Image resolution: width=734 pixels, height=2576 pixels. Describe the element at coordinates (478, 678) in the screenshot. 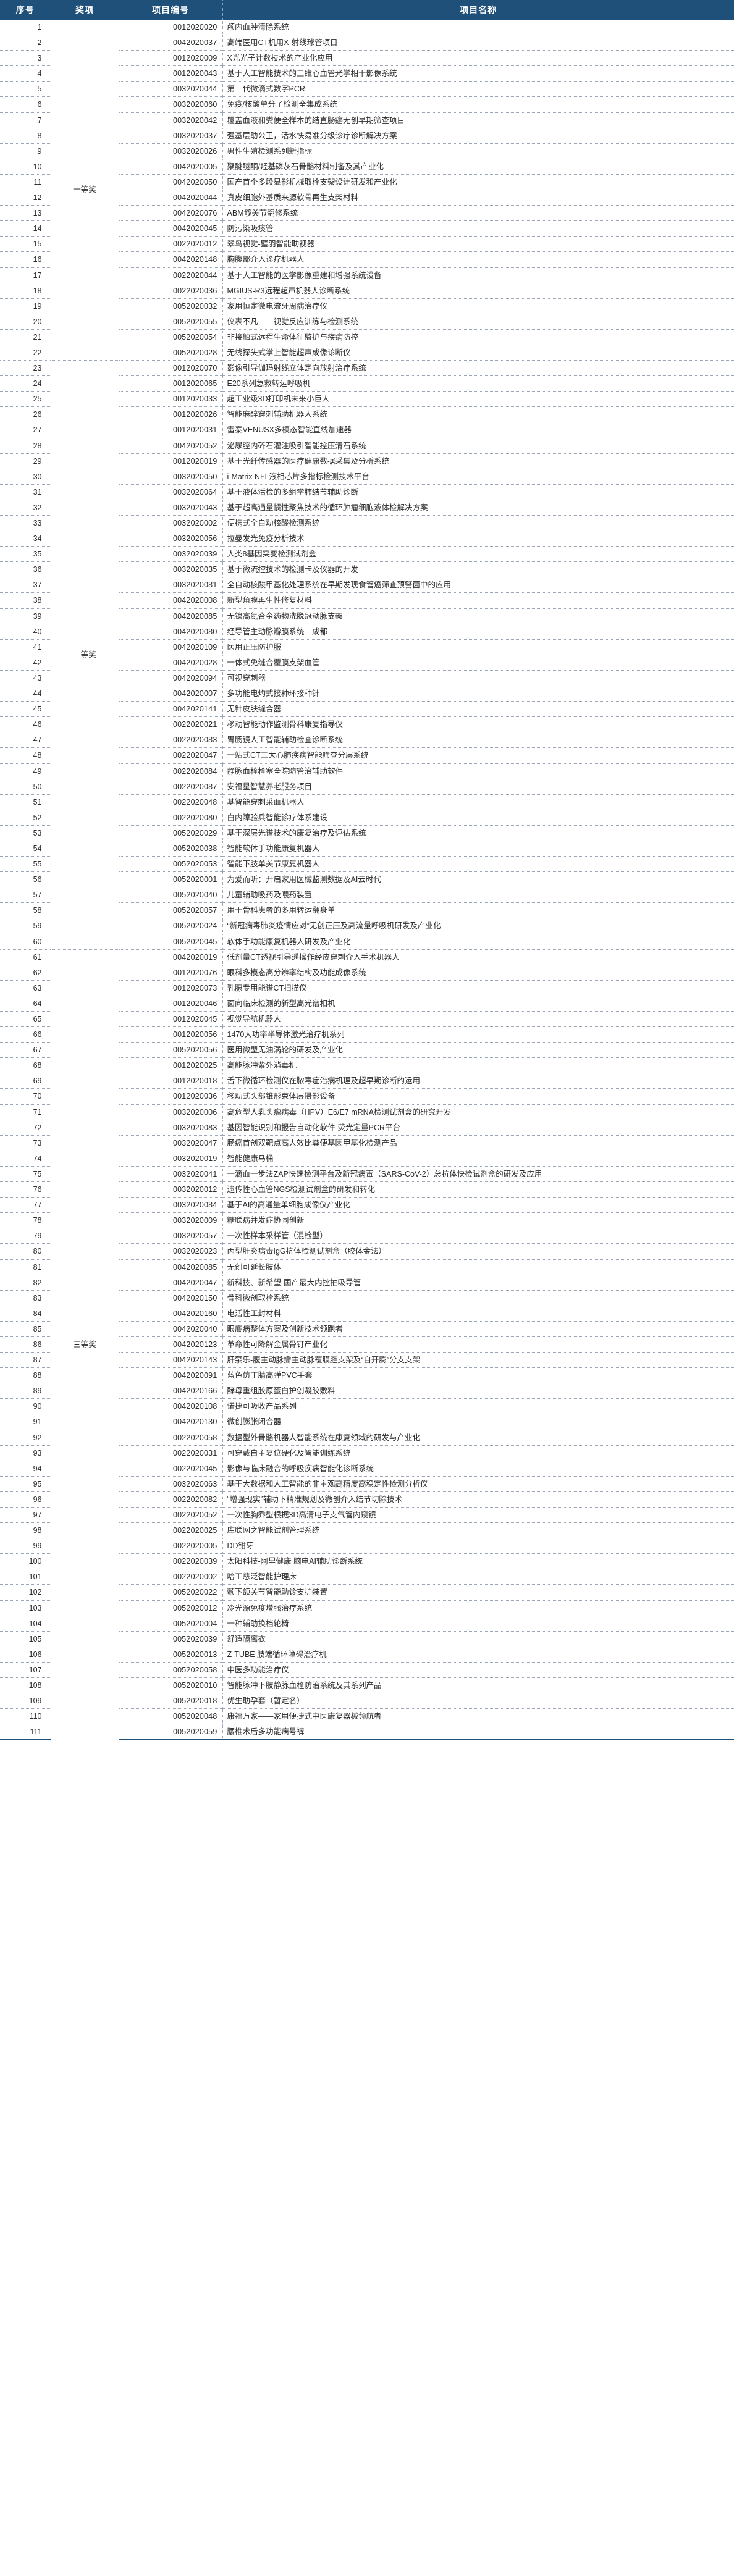

I see `cell-project-name: 可视穿刺器` at that location.